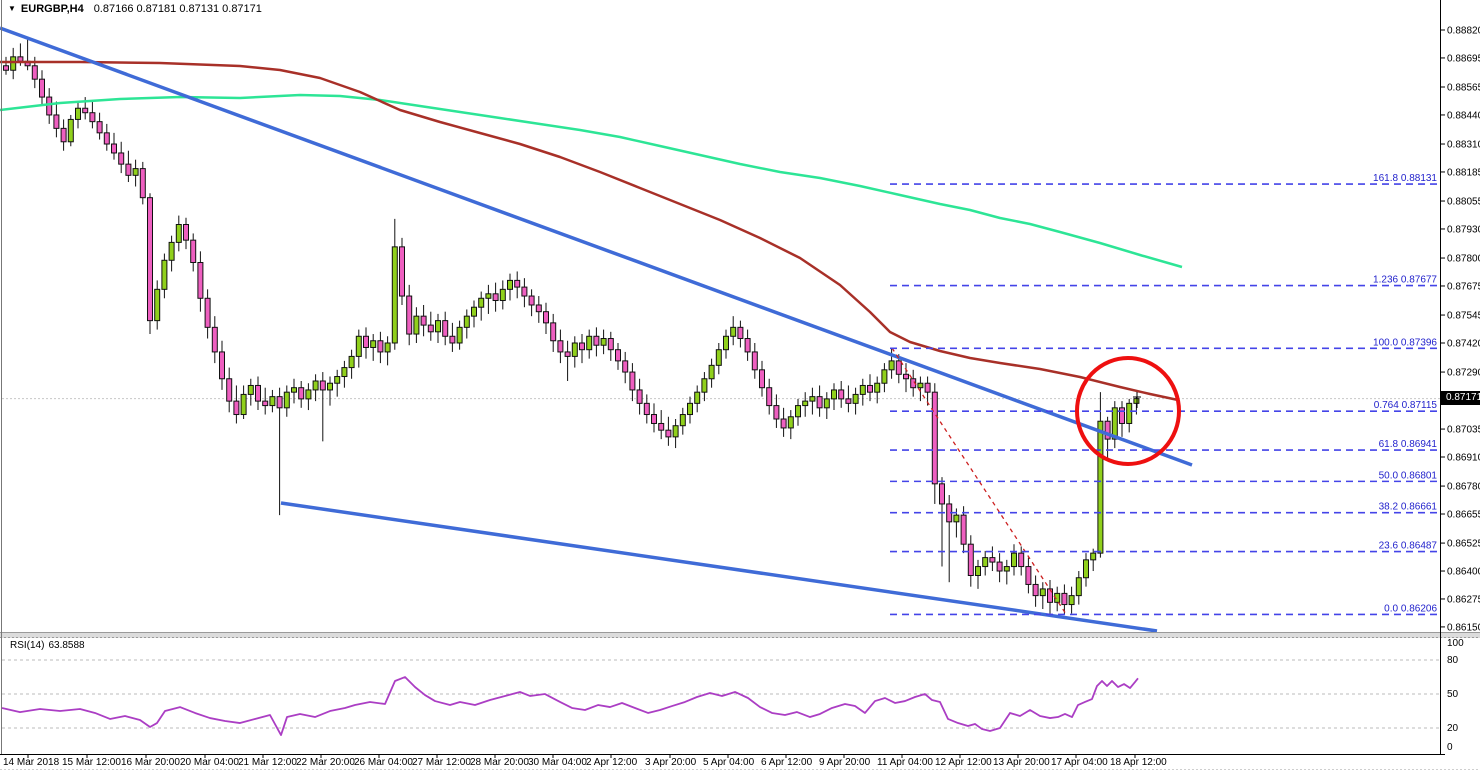 This screenshot has height=772, width=1480. What do you see at coordinates (1463, 229) in the screenshot?
I see `price-tick-label: 0.87930` at bounding box center [1463, 229].